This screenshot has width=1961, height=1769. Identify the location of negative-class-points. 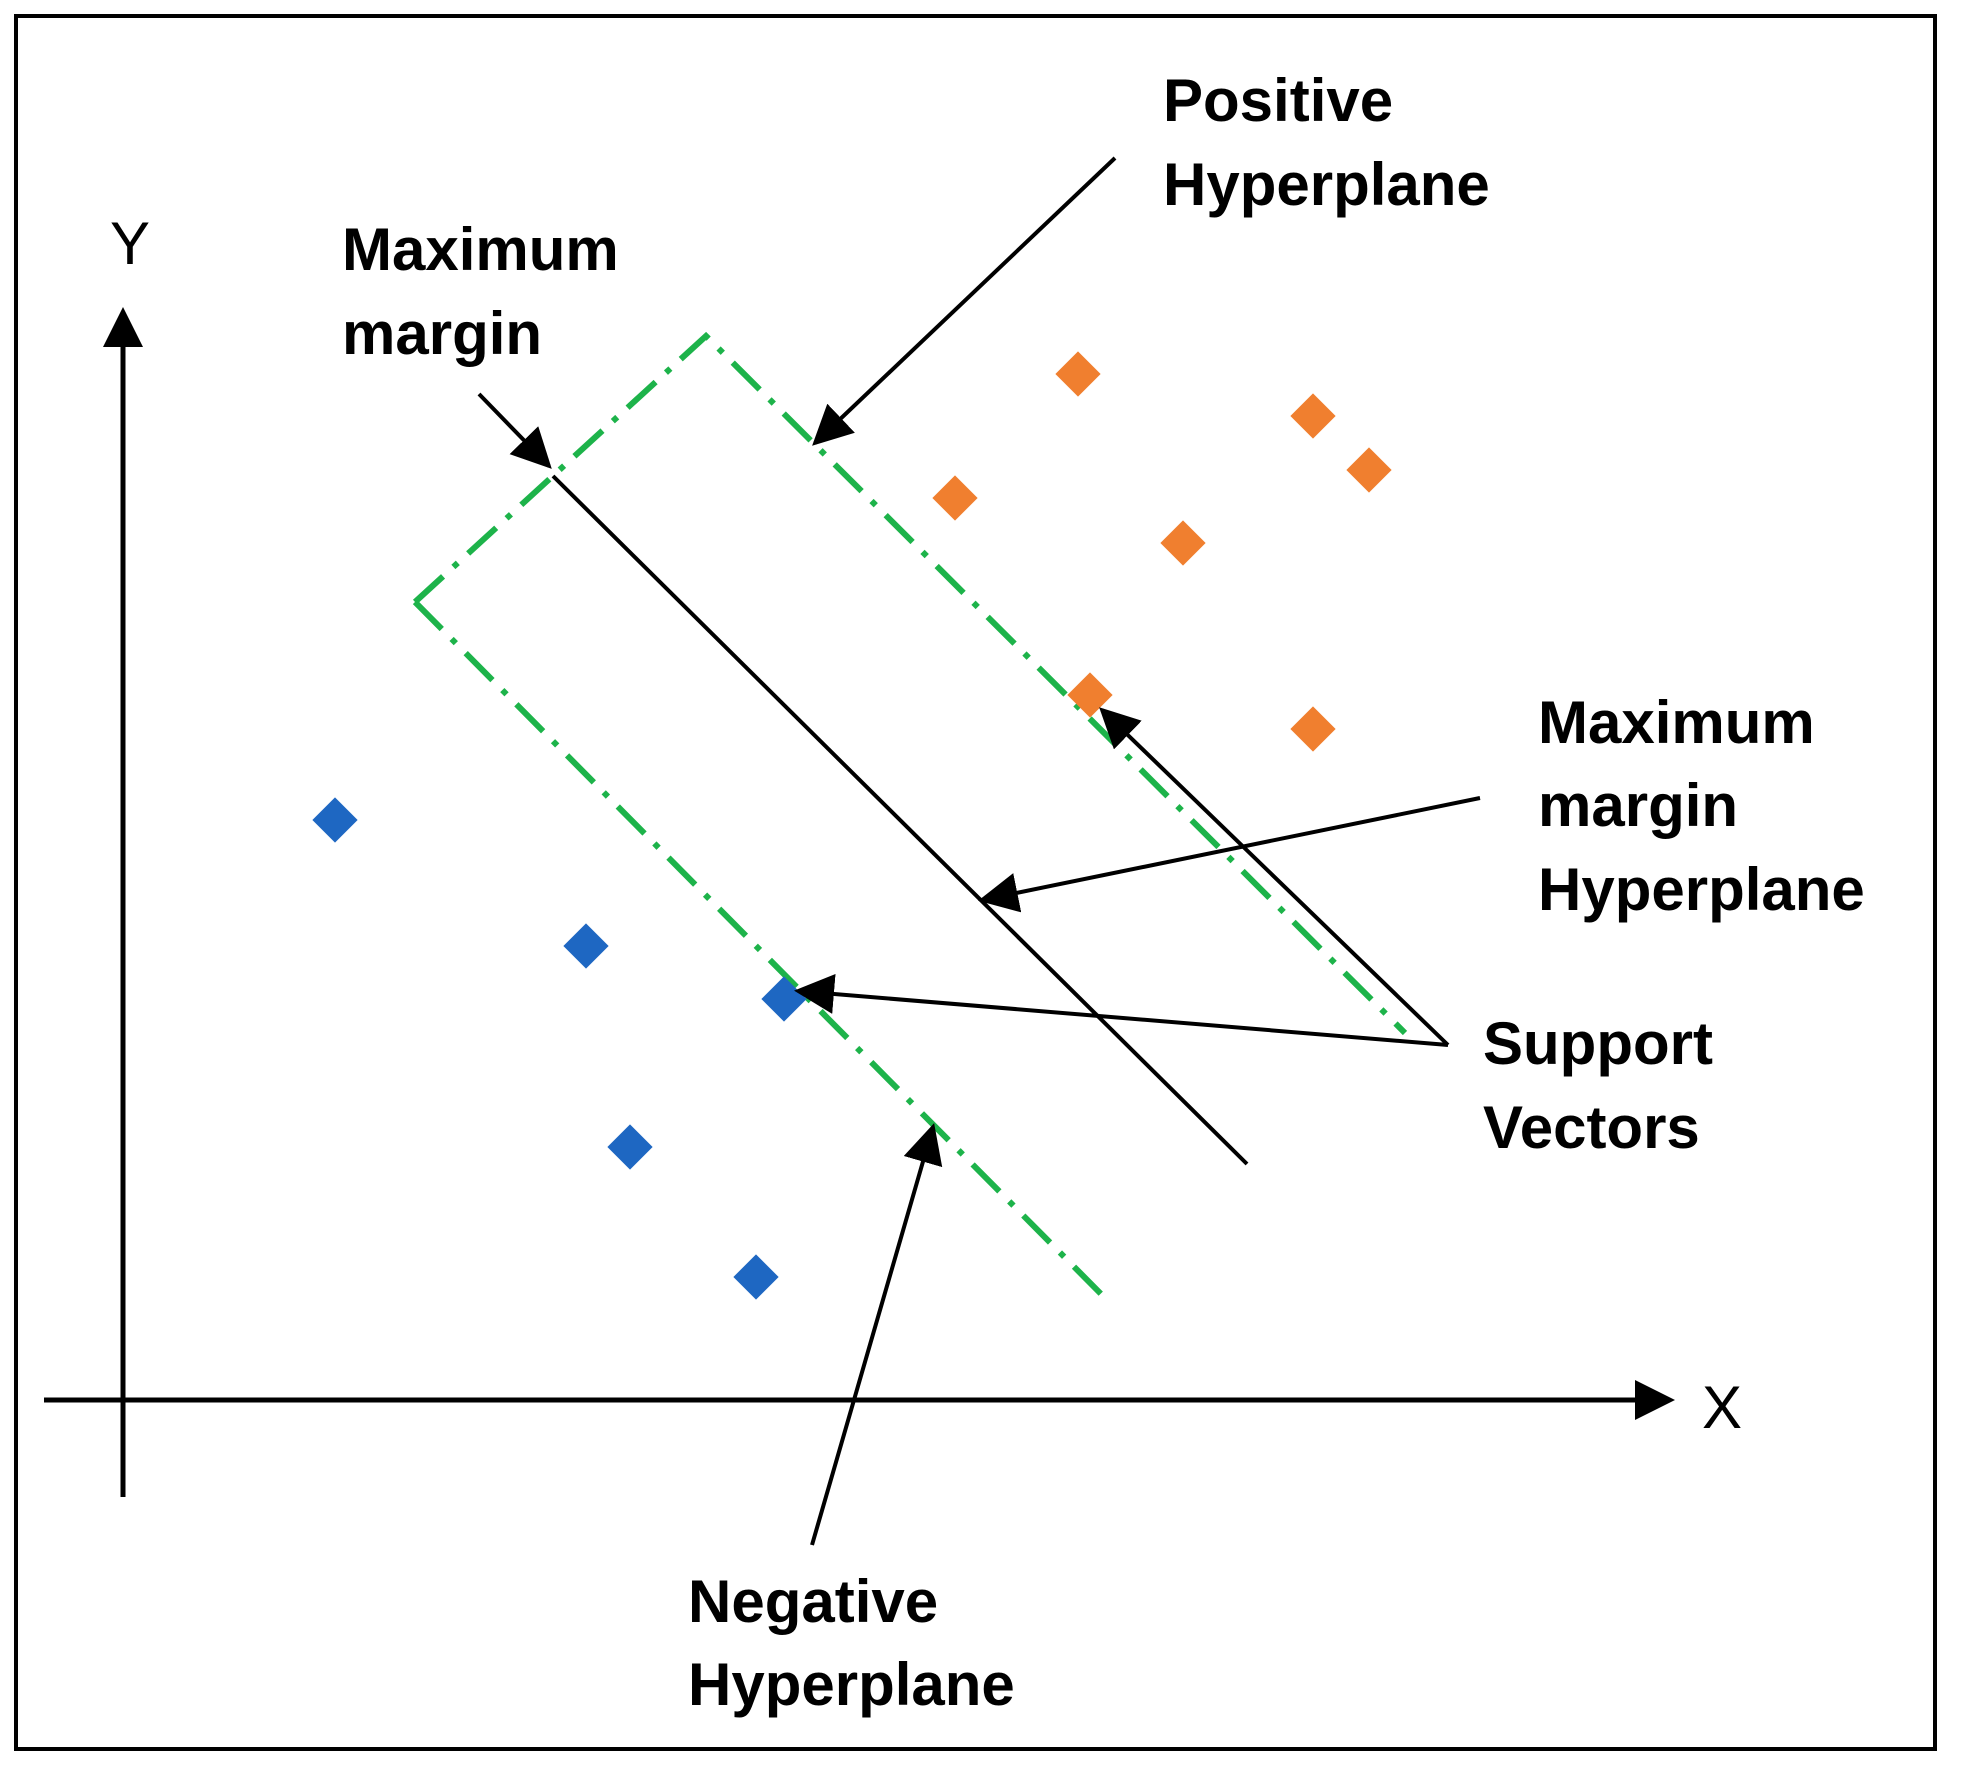
(559, 1048).